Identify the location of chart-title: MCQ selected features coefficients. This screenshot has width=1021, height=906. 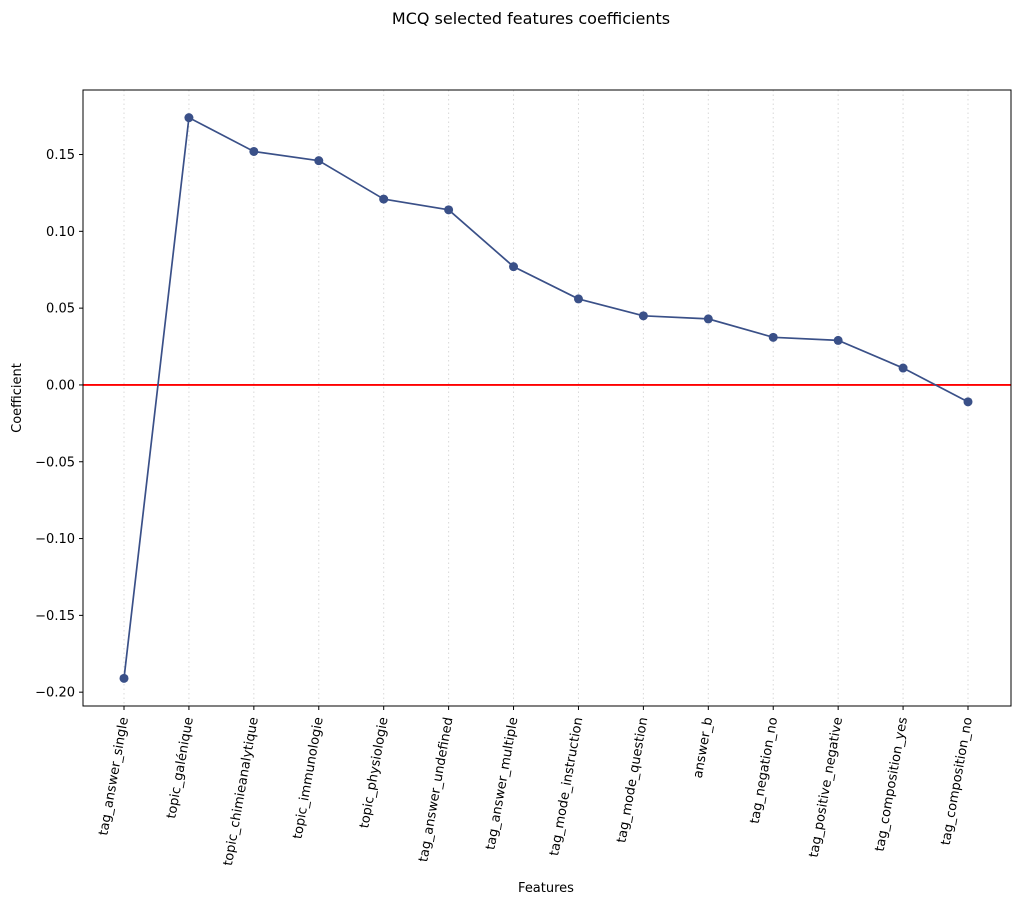
(531, 18).